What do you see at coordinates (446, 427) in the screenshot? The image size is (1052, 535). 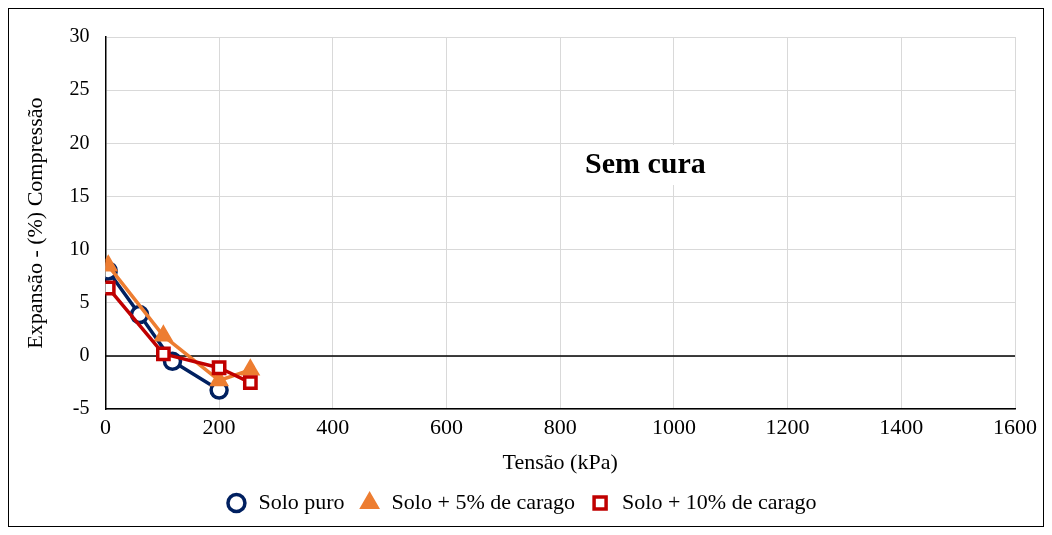 I see `x-tick-label: 600` at bounding box center [446, 427].